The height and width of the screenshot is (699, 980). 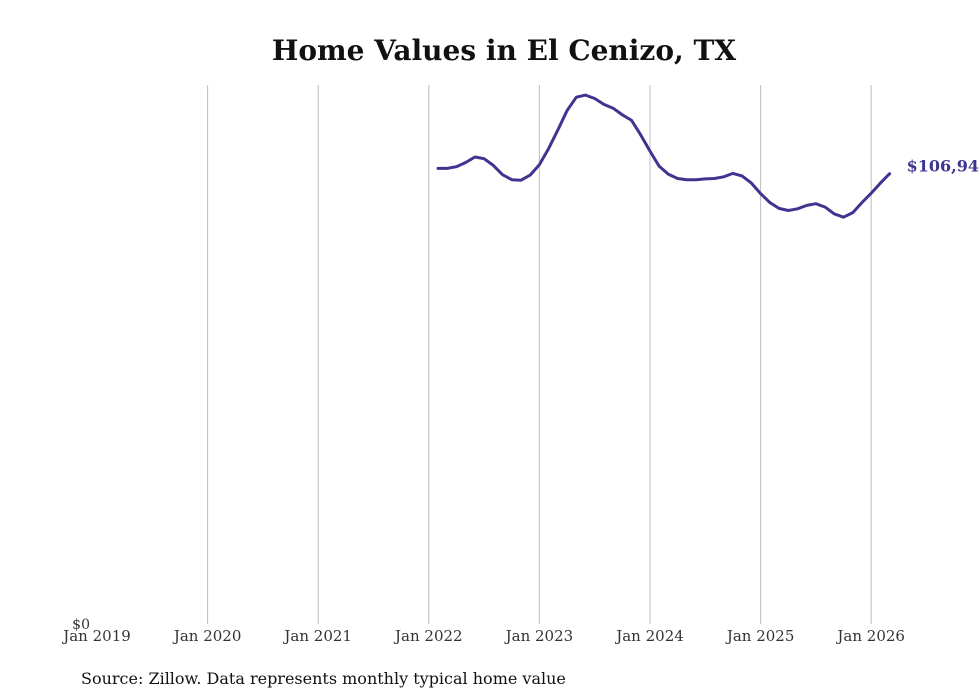 What do you see at coordinates (870, 636) in the screenshot?
I see `x-tick-label: Jan 2026` at bounding box center [870, 636].